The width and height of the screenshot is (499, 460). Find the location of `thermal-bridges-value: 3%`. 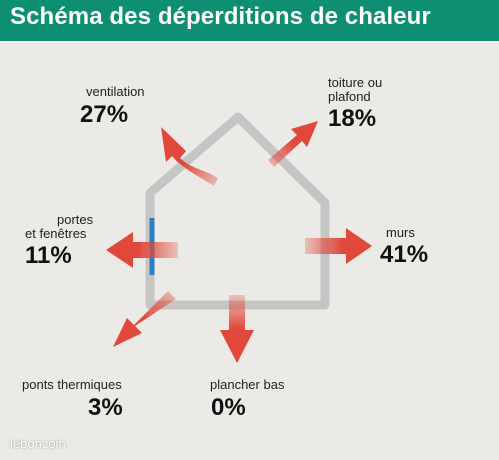

thermal-bridges-value: 3% is located at coordinates (105, 407).